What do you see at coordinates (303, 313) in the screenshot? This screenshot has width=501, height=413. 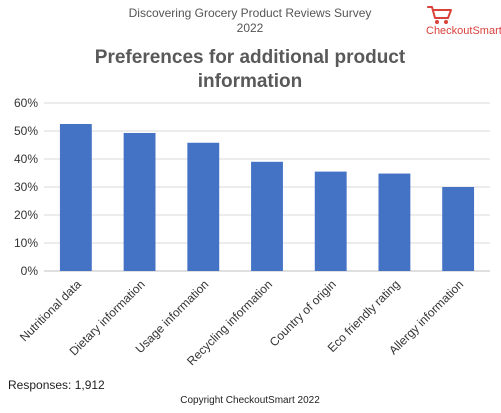 I see `category-label: Country of origin` at bounding box center [303, 313].